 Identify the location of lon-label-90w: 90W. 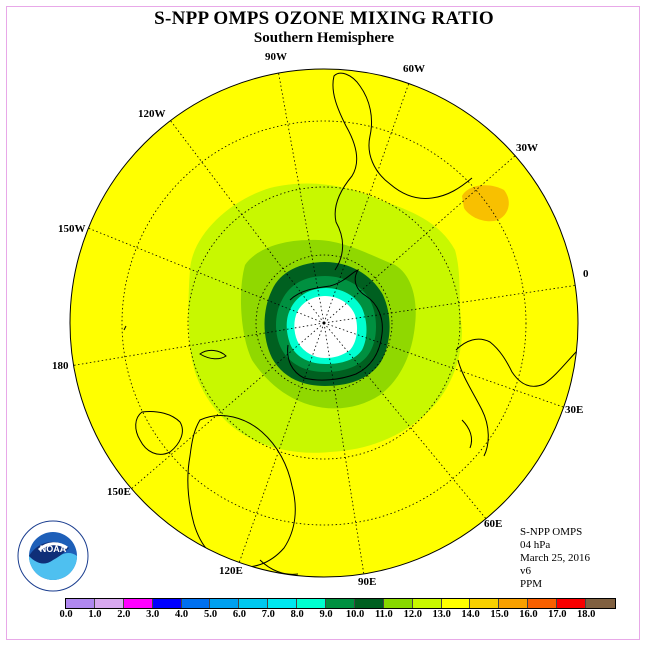
(276, 57).